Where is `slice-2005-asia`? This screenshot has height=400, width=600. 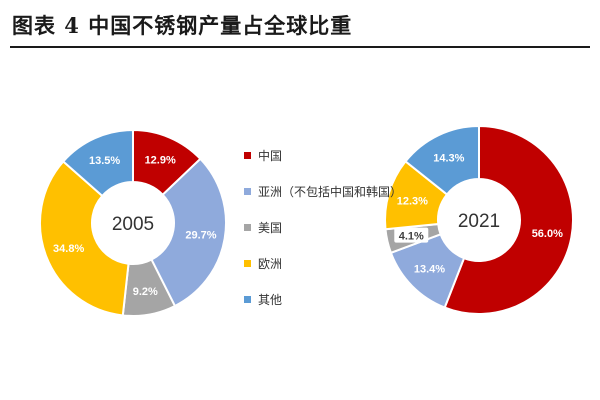 slice-2005-asia is located at coordinates (188, 232).